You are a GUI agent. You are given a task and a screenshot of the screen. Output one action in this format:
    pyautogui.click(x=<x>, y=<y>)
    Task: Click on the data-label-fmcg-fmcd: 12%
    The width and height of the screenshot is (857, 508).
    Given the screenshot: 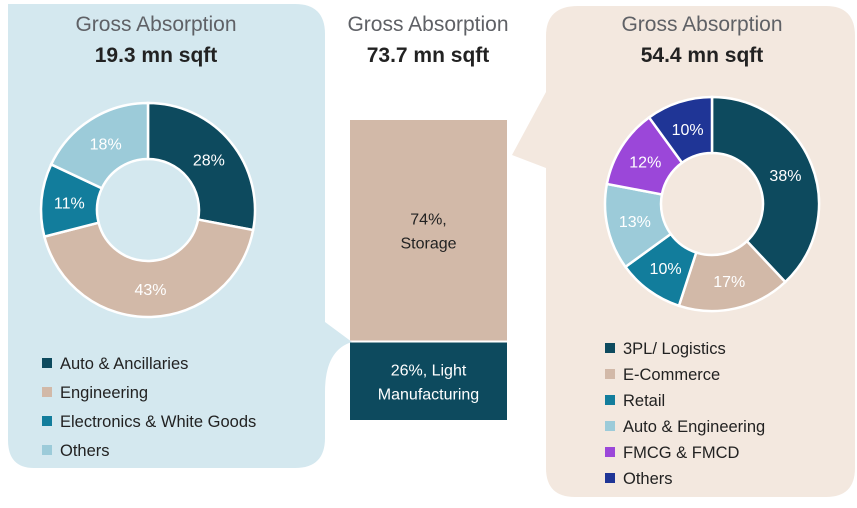 What is the action you would take?
    pyautogui.click(x=645, y=163)
    